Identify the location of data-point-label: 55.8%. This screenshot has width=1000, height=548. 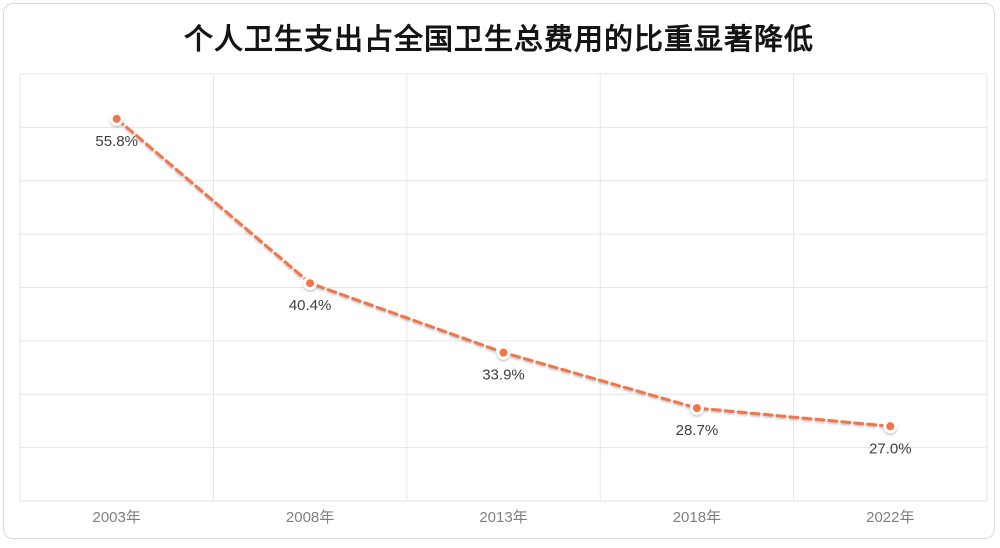
(116, 141).